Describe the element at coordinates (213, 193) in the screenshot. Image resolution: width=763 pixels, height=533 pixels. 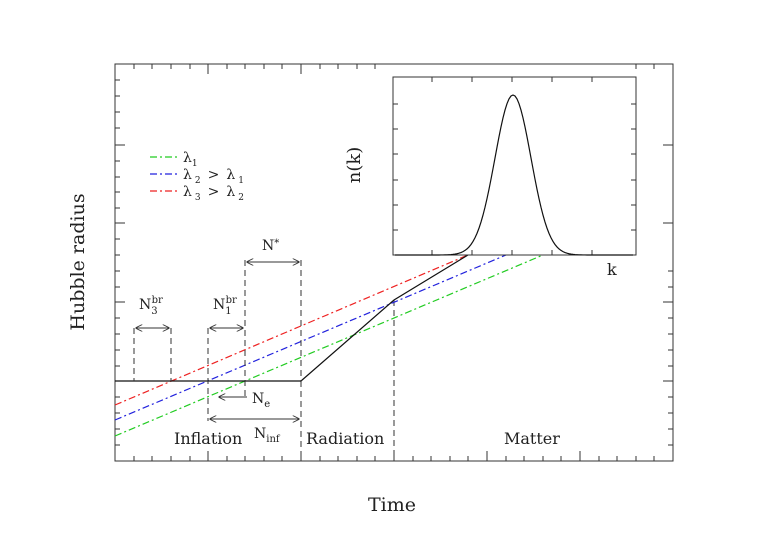
I see `legend-lambda3: λ 3 > λ 2` at that location.